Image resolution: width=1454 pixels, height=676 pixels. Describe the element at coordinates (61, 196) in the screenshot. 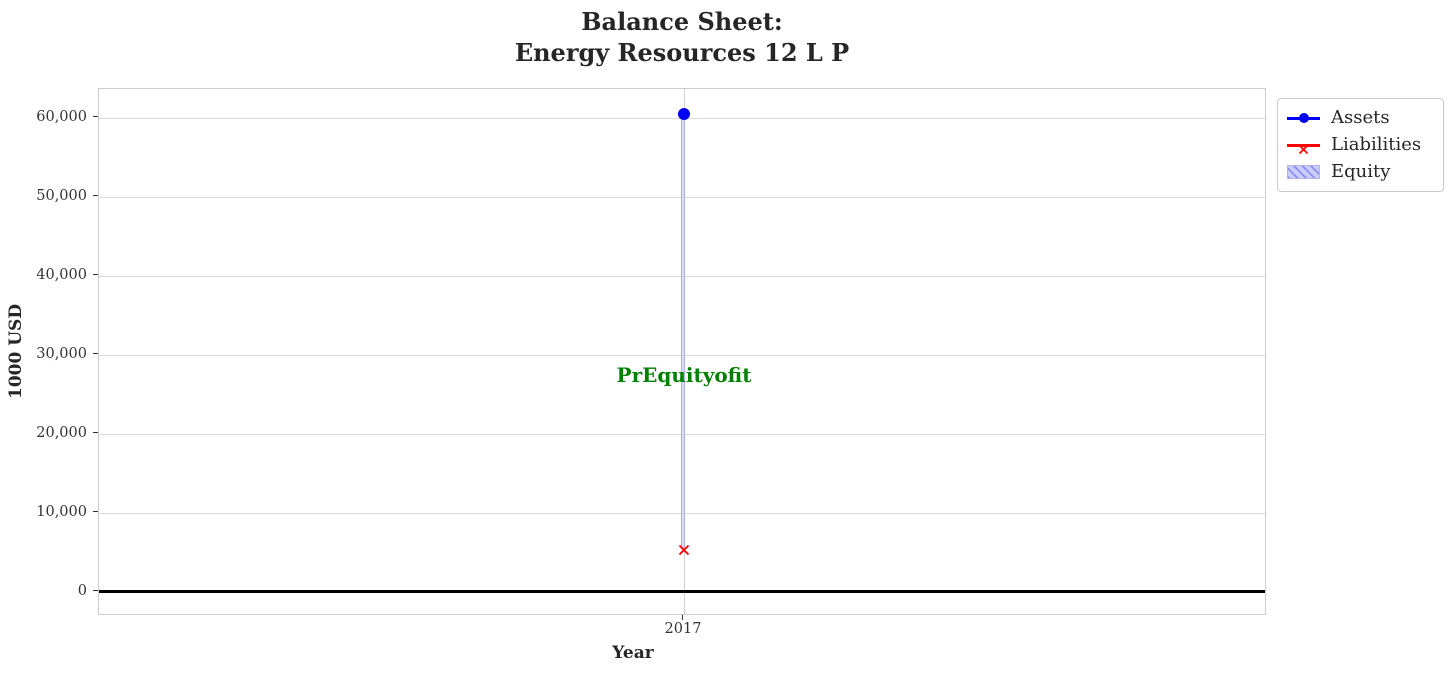

I see `ytick-label-50000: 50,000` at that location.